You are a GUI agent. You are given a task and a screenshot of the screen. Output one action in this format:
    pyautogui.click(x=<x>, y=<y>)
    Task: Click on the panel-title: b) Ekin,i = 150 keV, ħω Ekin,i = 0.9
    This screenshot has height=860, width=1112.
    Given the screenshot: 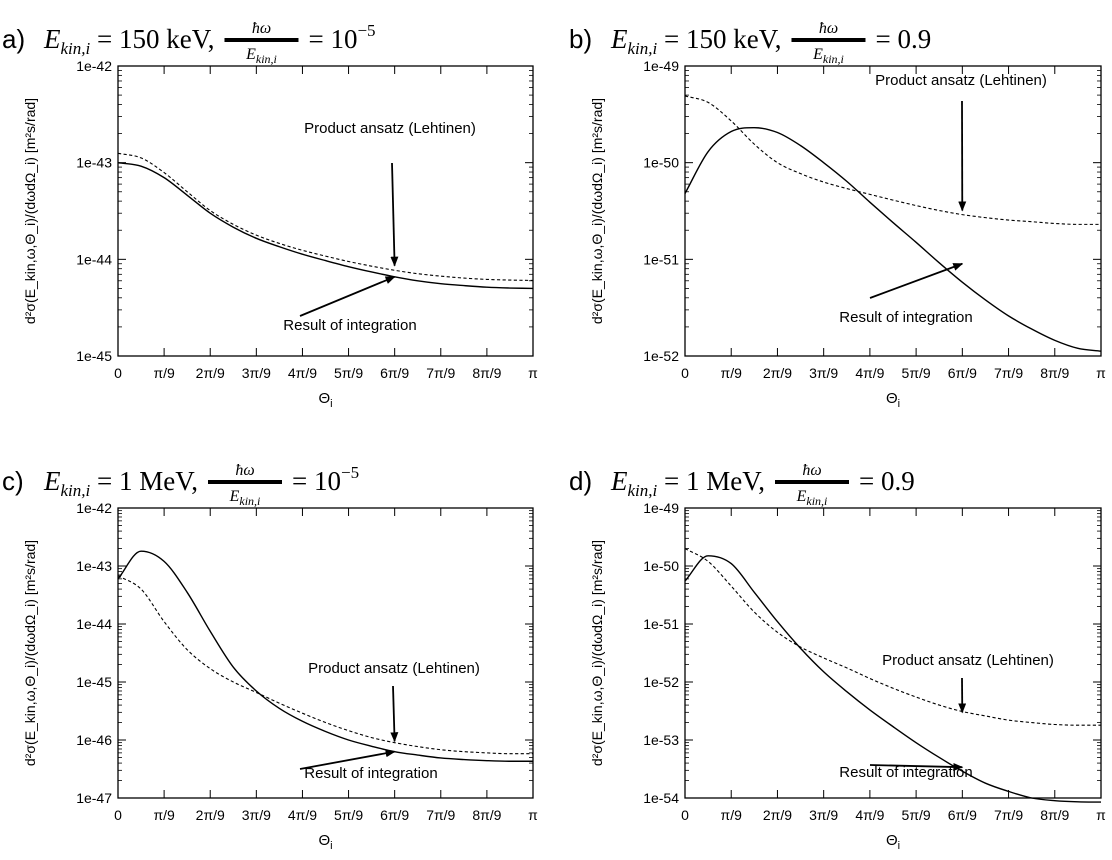 What is the action you would take?
    pyautogui.click(x=750, y=43)
    